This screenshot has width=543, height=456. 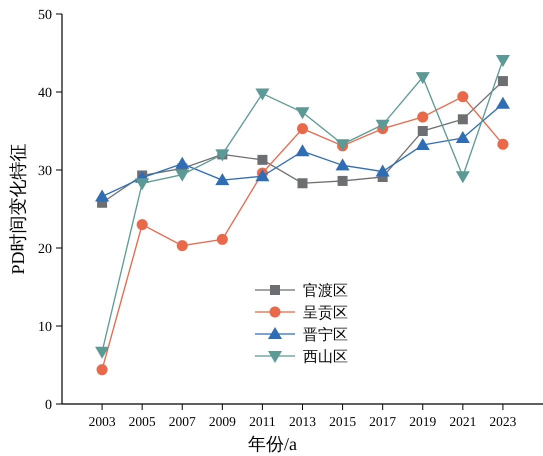 What do you see at coordinates (262, 421) in the screenshot?
I see `x-tick-label: 2011` at bounding box center [262, 421].